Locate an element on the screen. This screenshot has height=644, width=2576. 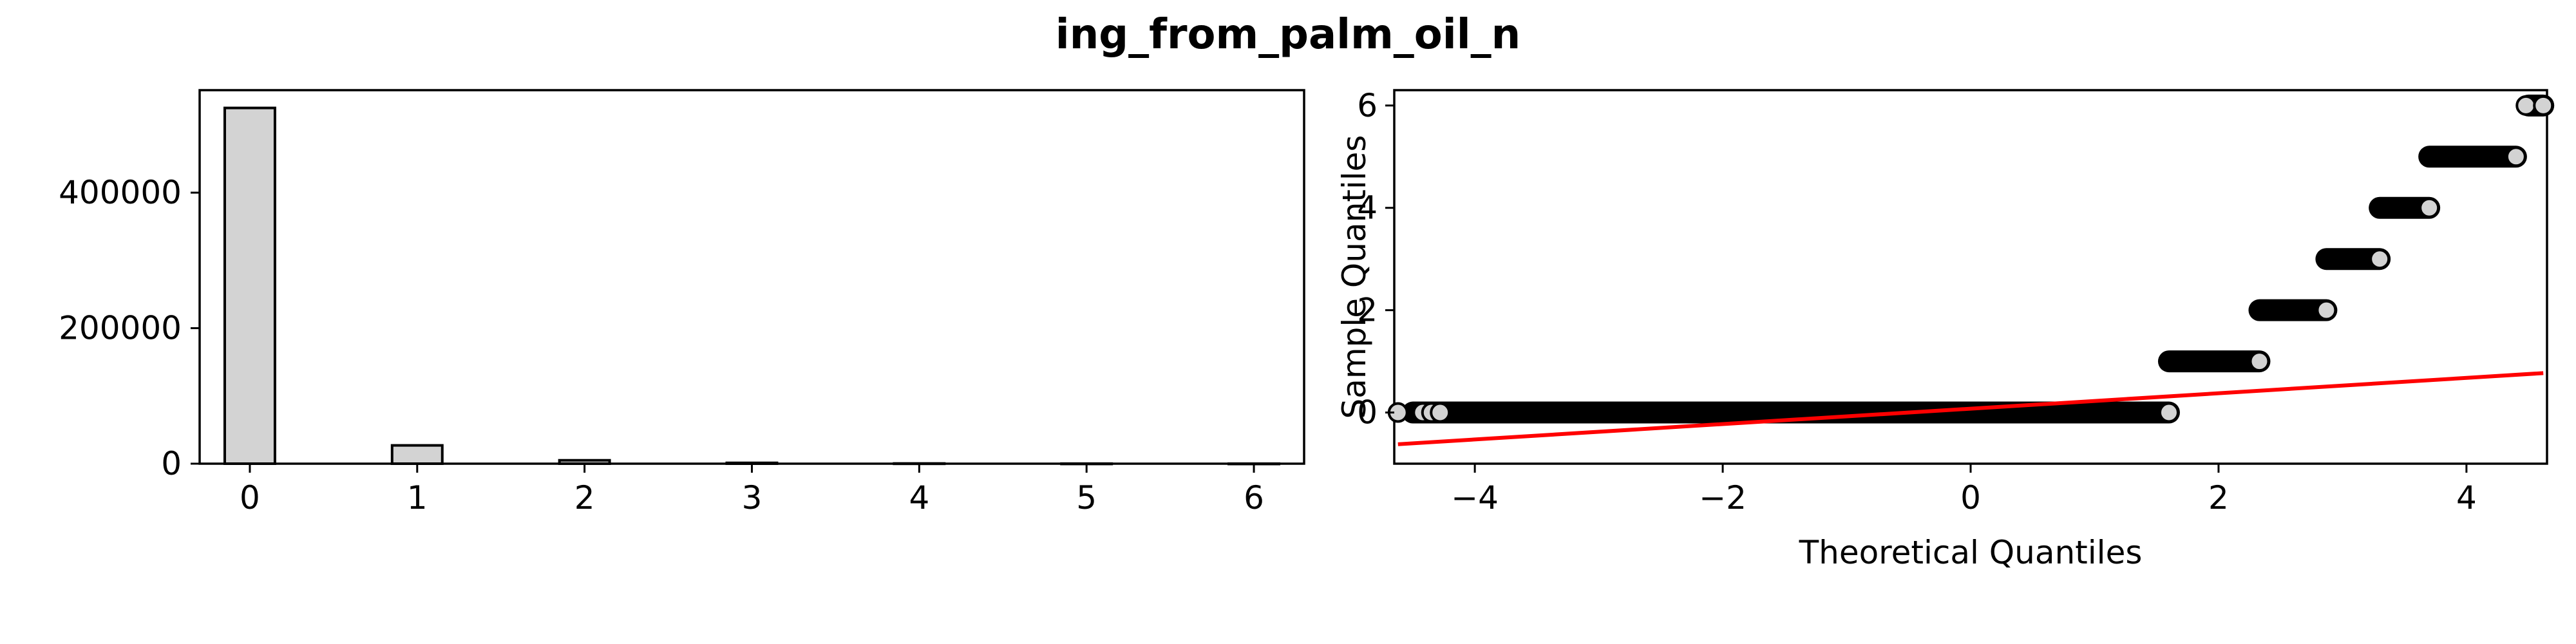
qq-x-axis-label: Theoretical Quantiles is located at coordinates (1971, 553).